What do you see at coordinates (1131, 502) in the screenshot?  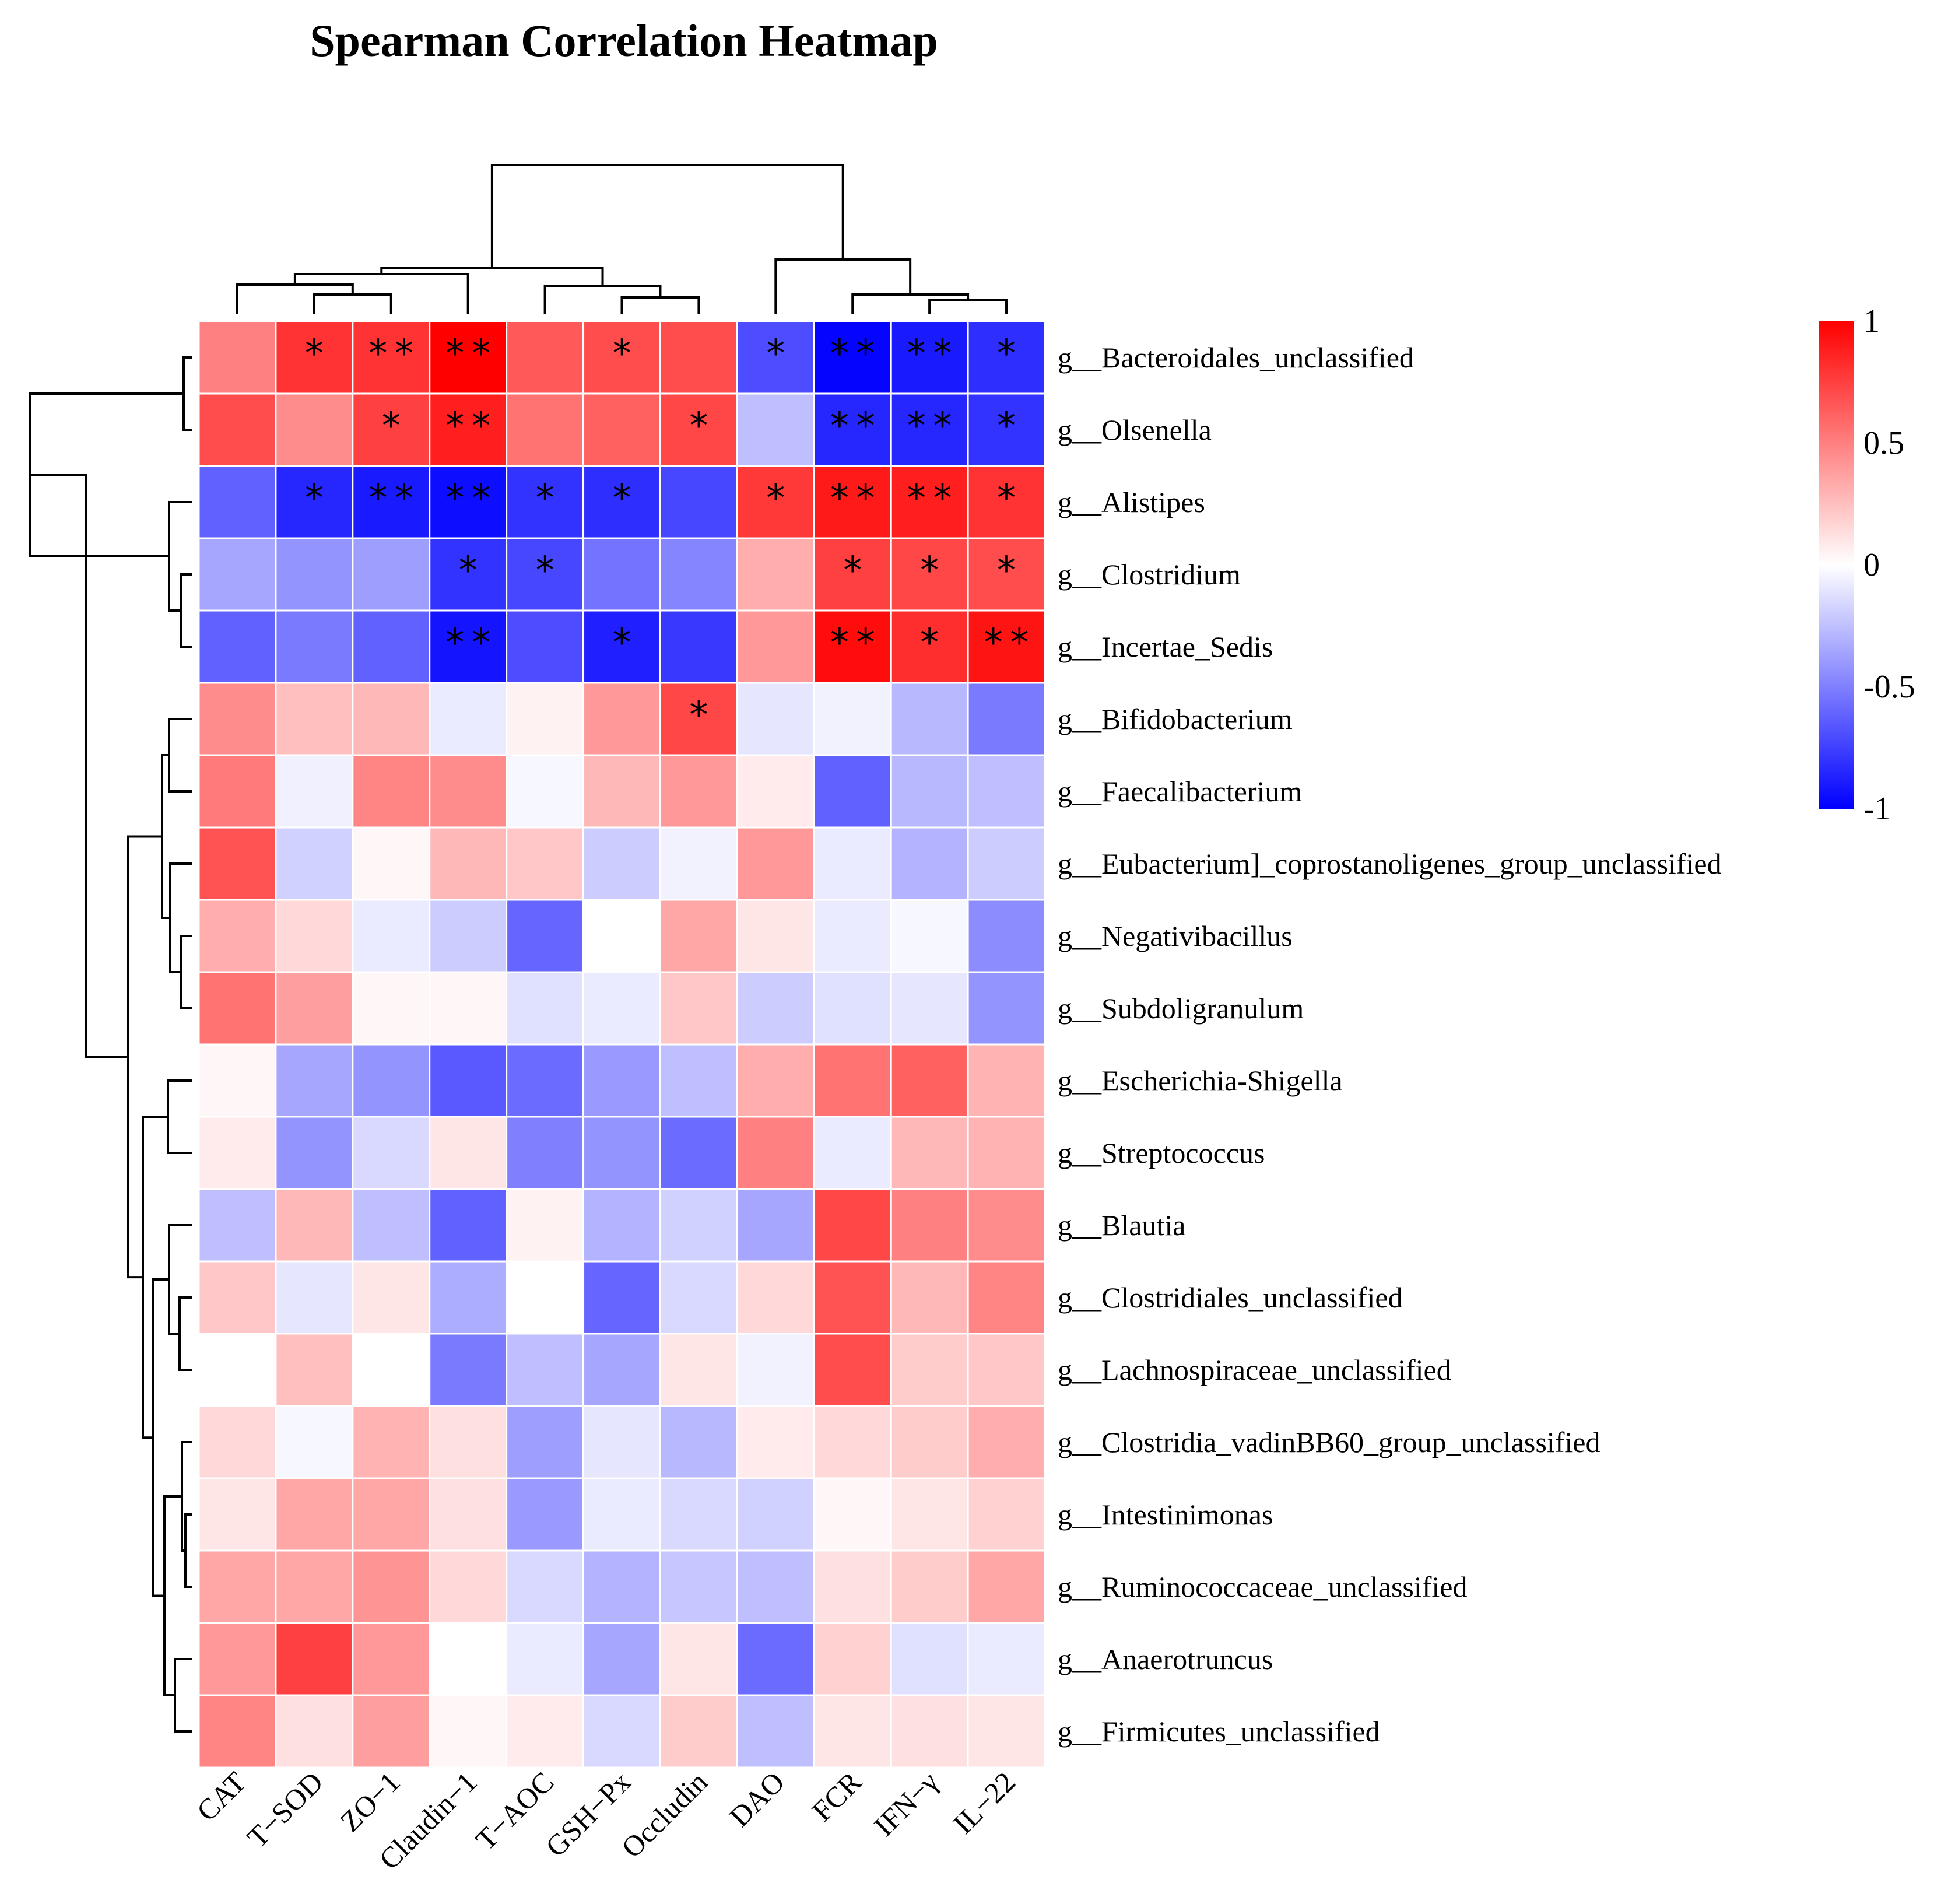 I see `row-label: g__Alistipes` at bounding box center [1131, 502].